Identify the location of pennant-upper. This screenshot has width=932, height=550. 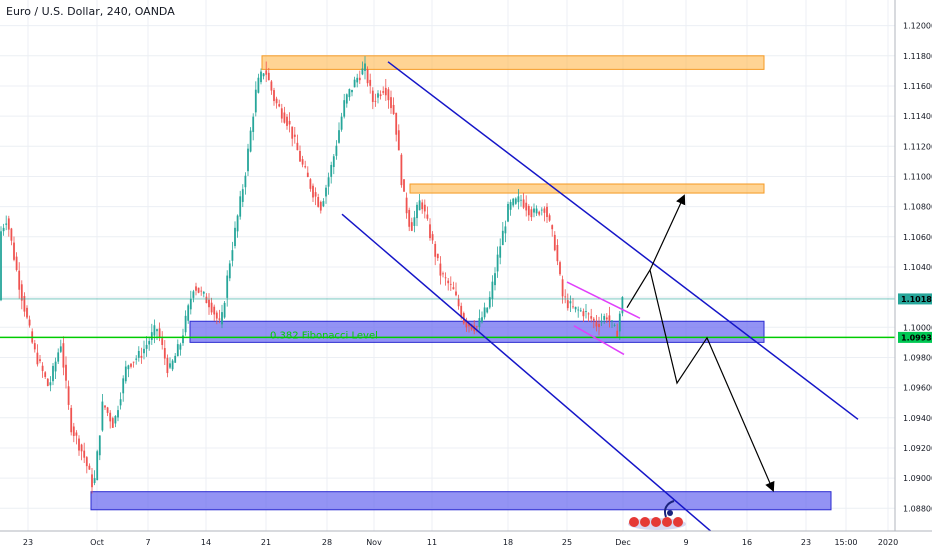
(603, 300).